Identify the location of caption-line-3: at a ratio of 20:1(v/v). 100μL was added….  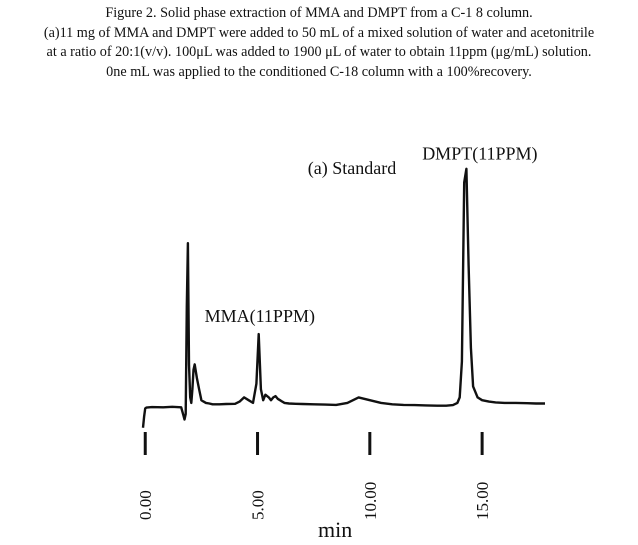
(319, 52).